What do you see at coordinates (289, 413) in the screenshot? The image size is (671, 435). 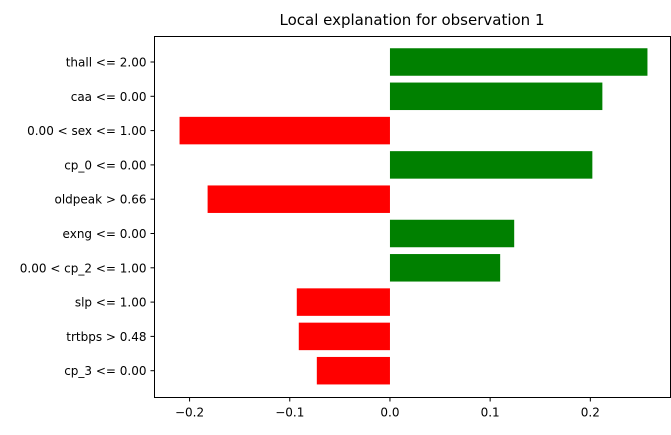 I see `x-tick-label: −0.1` at bounding box center [289, 413].